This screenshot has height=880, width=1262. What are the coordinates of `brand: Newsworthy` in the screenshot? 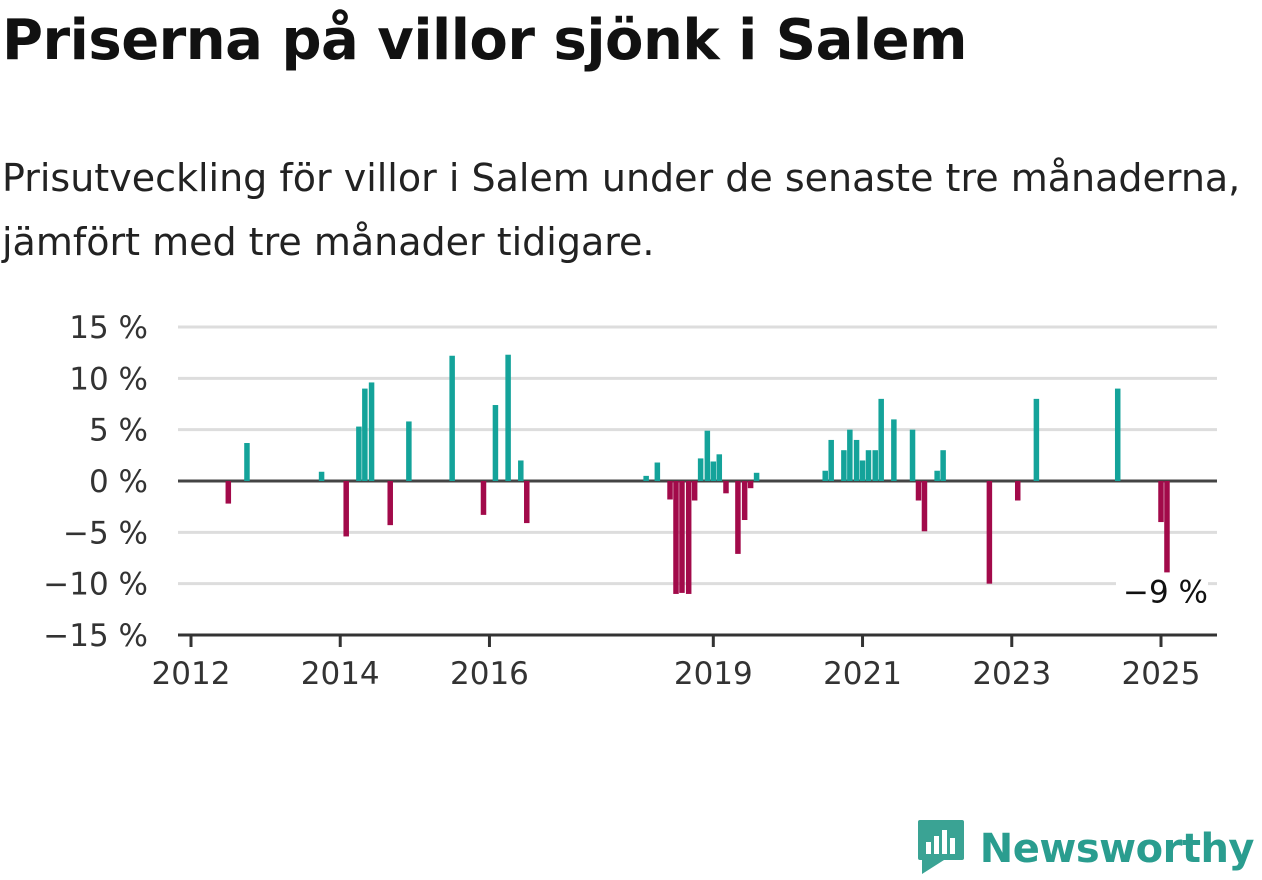 It's located at (1085, 849).